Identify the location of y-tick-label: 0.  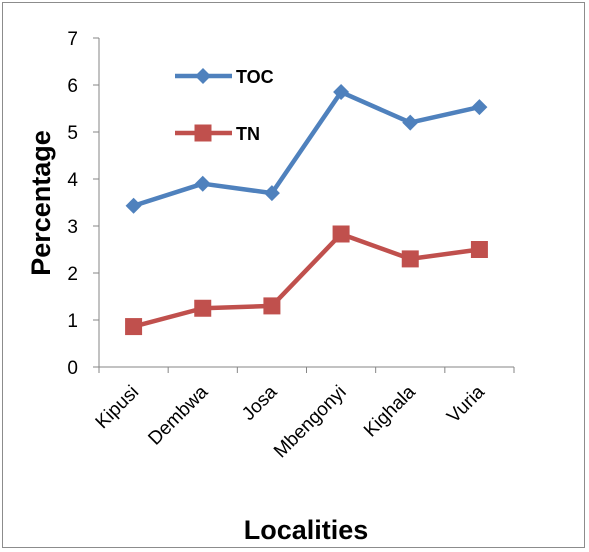
(72, 368).